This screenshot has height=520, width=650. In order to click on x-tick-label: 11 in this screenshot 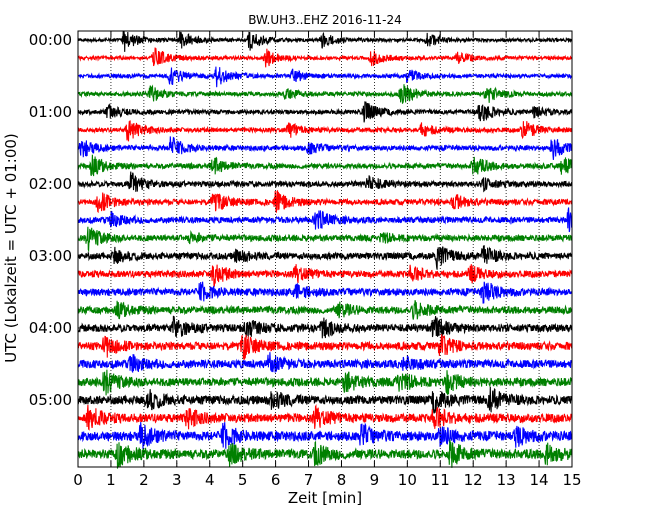, I will do `click(440, 480)`.